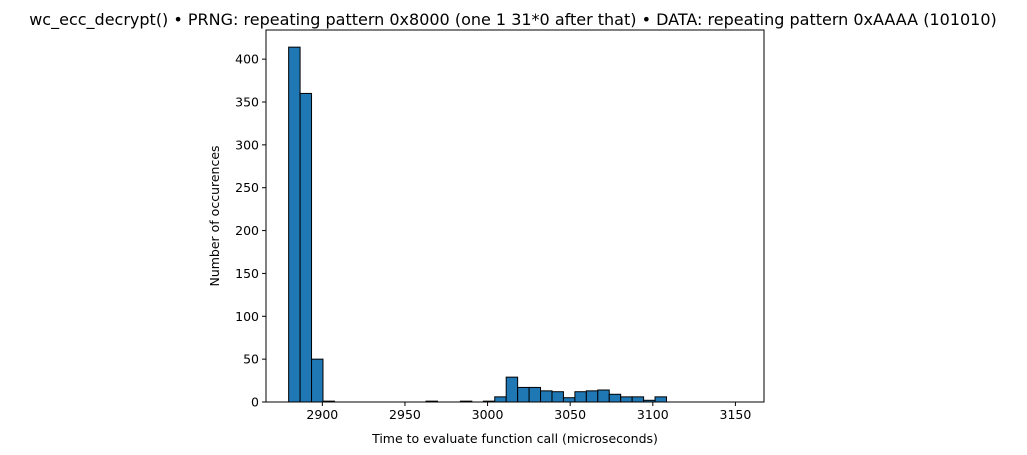  What do you see at coordinates (247, 316) in the screenshot?
I see `y-tick-label: 100` at bounding box center [247, 316].